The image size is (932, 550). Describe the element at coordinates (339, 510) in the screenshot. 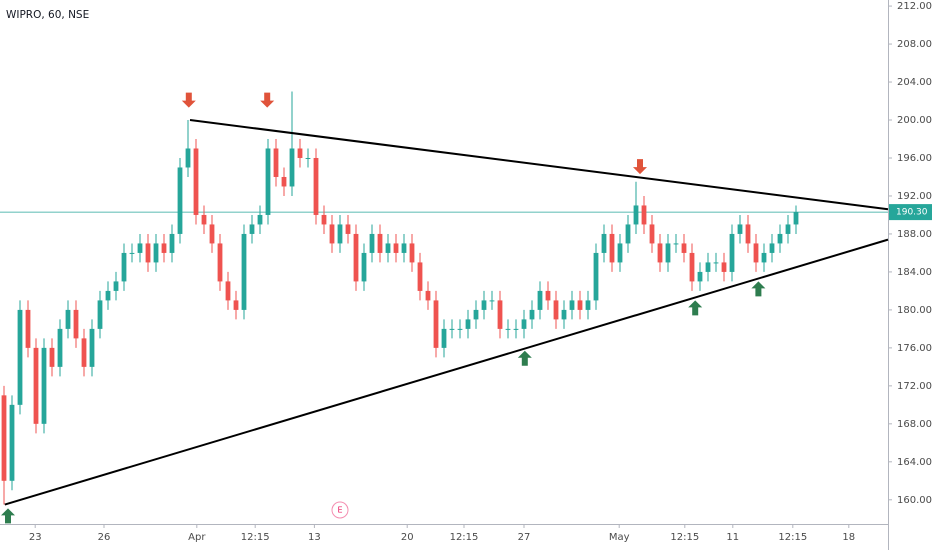

I see `earnings-label: E` at that location.